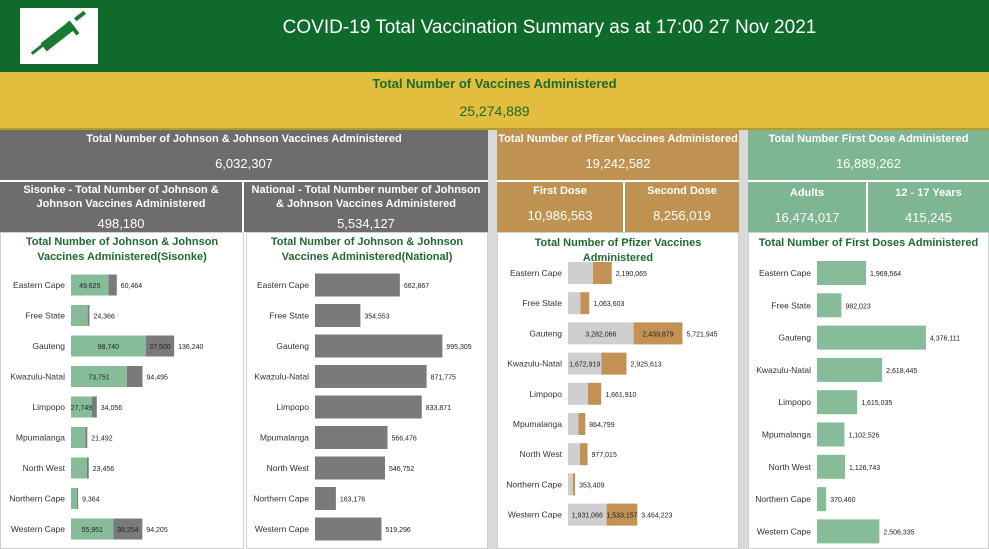 Image resolution: width=989 pixels, height=549 pixels. What do you see at coordinates (682, 191) in the screenshot?
I see `pfizer-second-dose-label: Second Dose` at bounding box center [682, 191].